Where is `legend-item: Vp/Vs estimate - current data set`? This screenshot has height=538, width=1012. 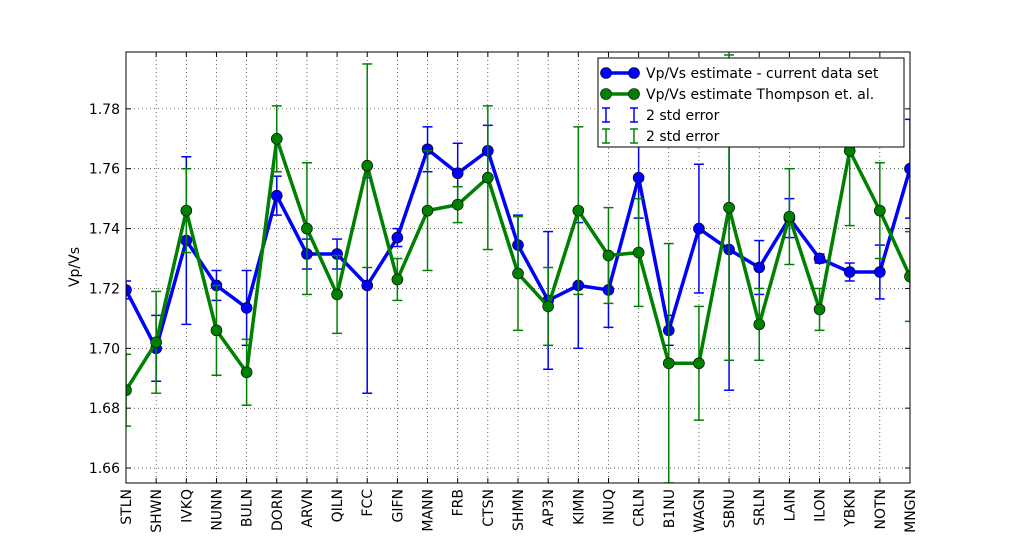 legend-item: Vp/Vs estimate - current data set is located at coordinates (739, 74).